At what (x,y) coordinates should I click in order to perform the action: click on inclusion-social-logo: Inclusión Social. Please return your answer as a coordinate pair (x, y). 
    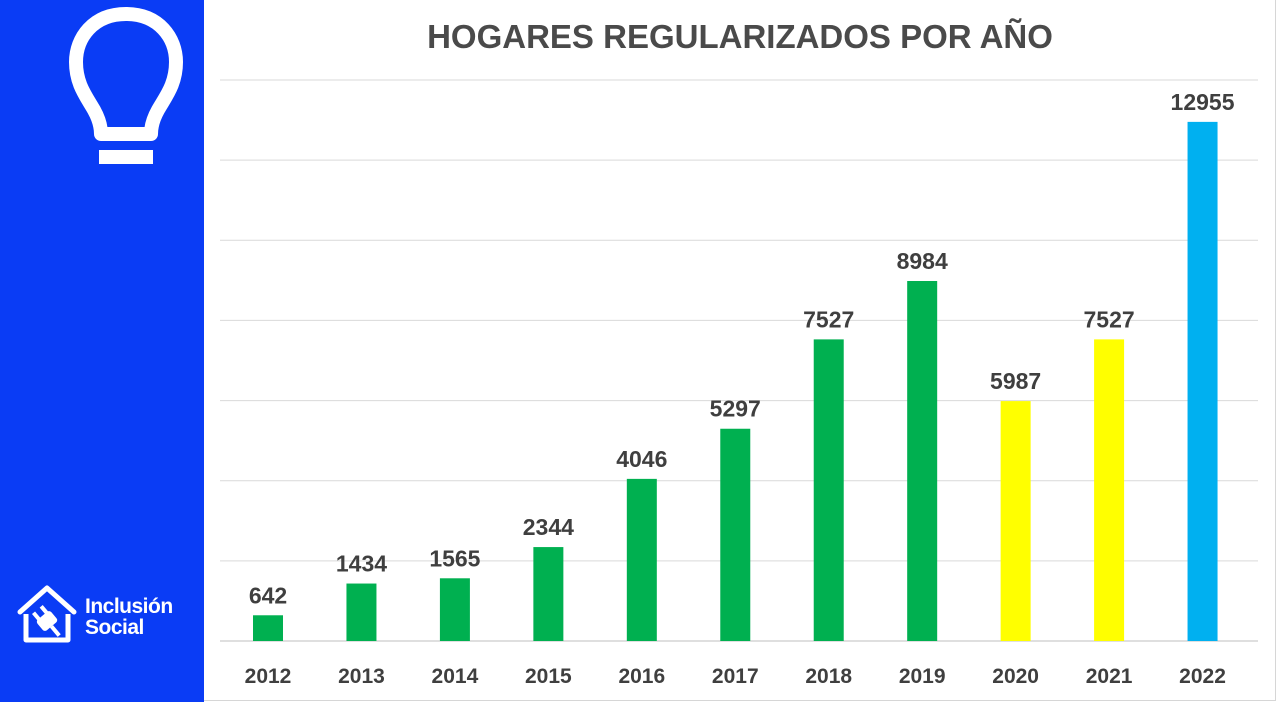
    Looking at the image, I should click on (104, 615).